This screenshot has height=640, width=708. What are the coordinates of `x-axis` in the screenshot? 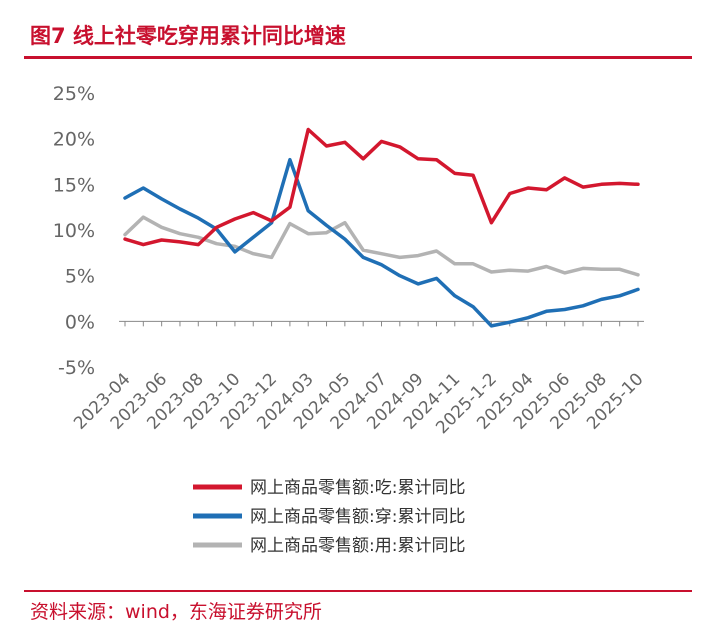 It's located at (381, 323).